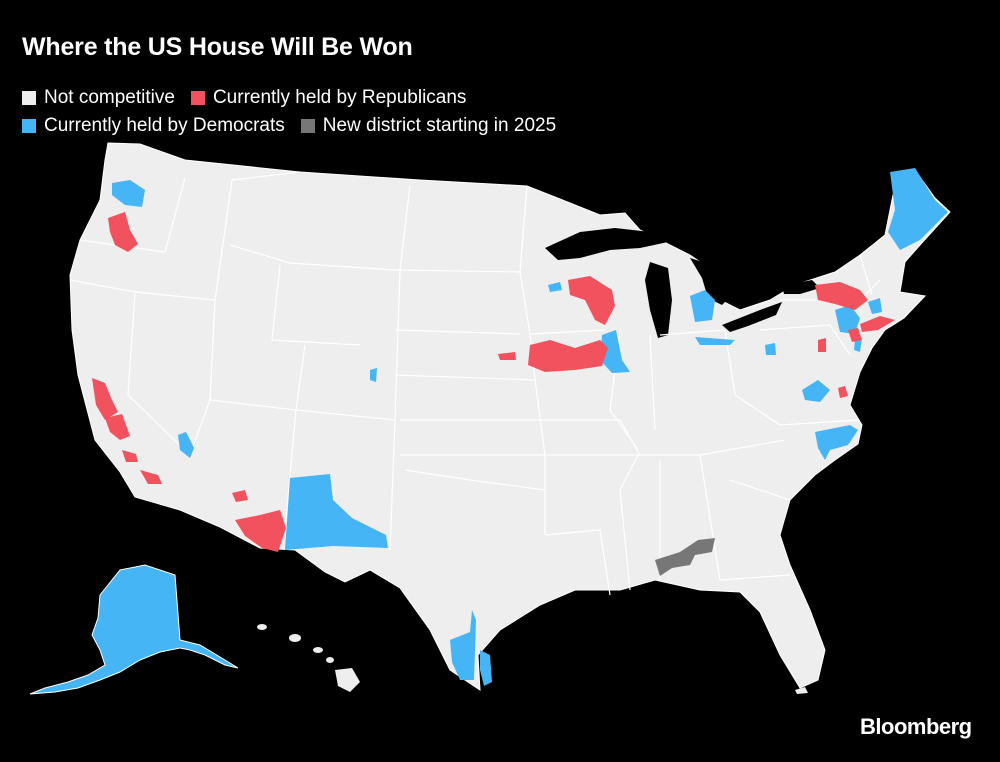 Image resolution: width=1000 pixels, height=762 pixels. Describe the element at coordinates (373, 375) in the screenshot. I see `district-co` at that location.